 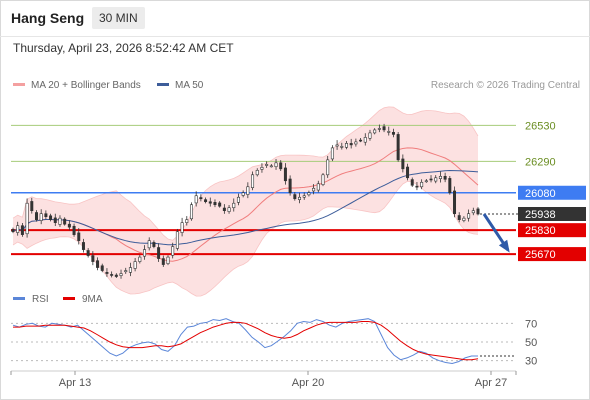 What do you see at coordinates (540, 194) in the screenshot?
I see `level-label-26080: 26080` at bounding box center [540, 194].